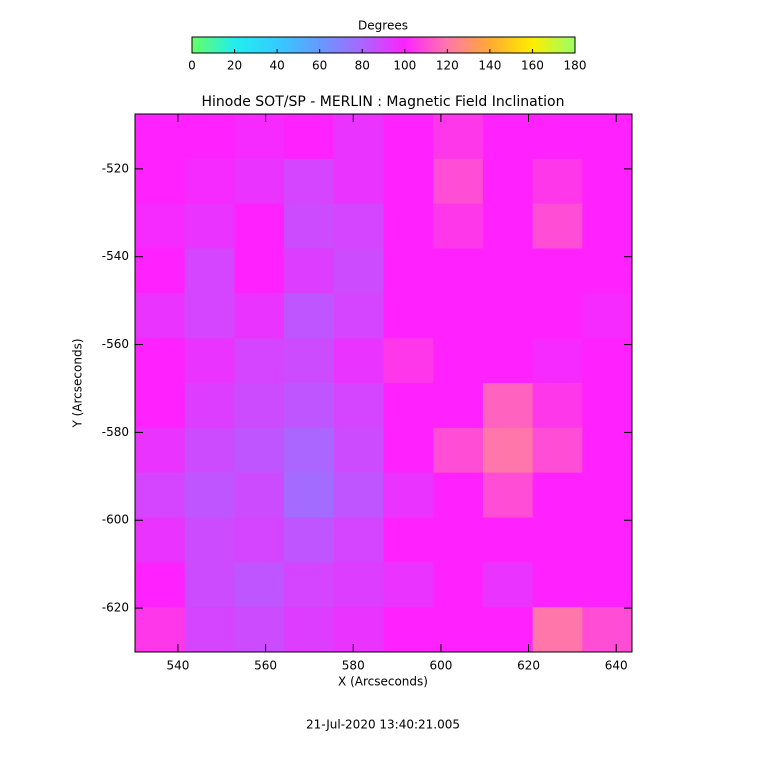 Image resolution: width=766 pixels, height=768 pixels. I want to click on colorbar-label: Degrees, so click(383, 26).